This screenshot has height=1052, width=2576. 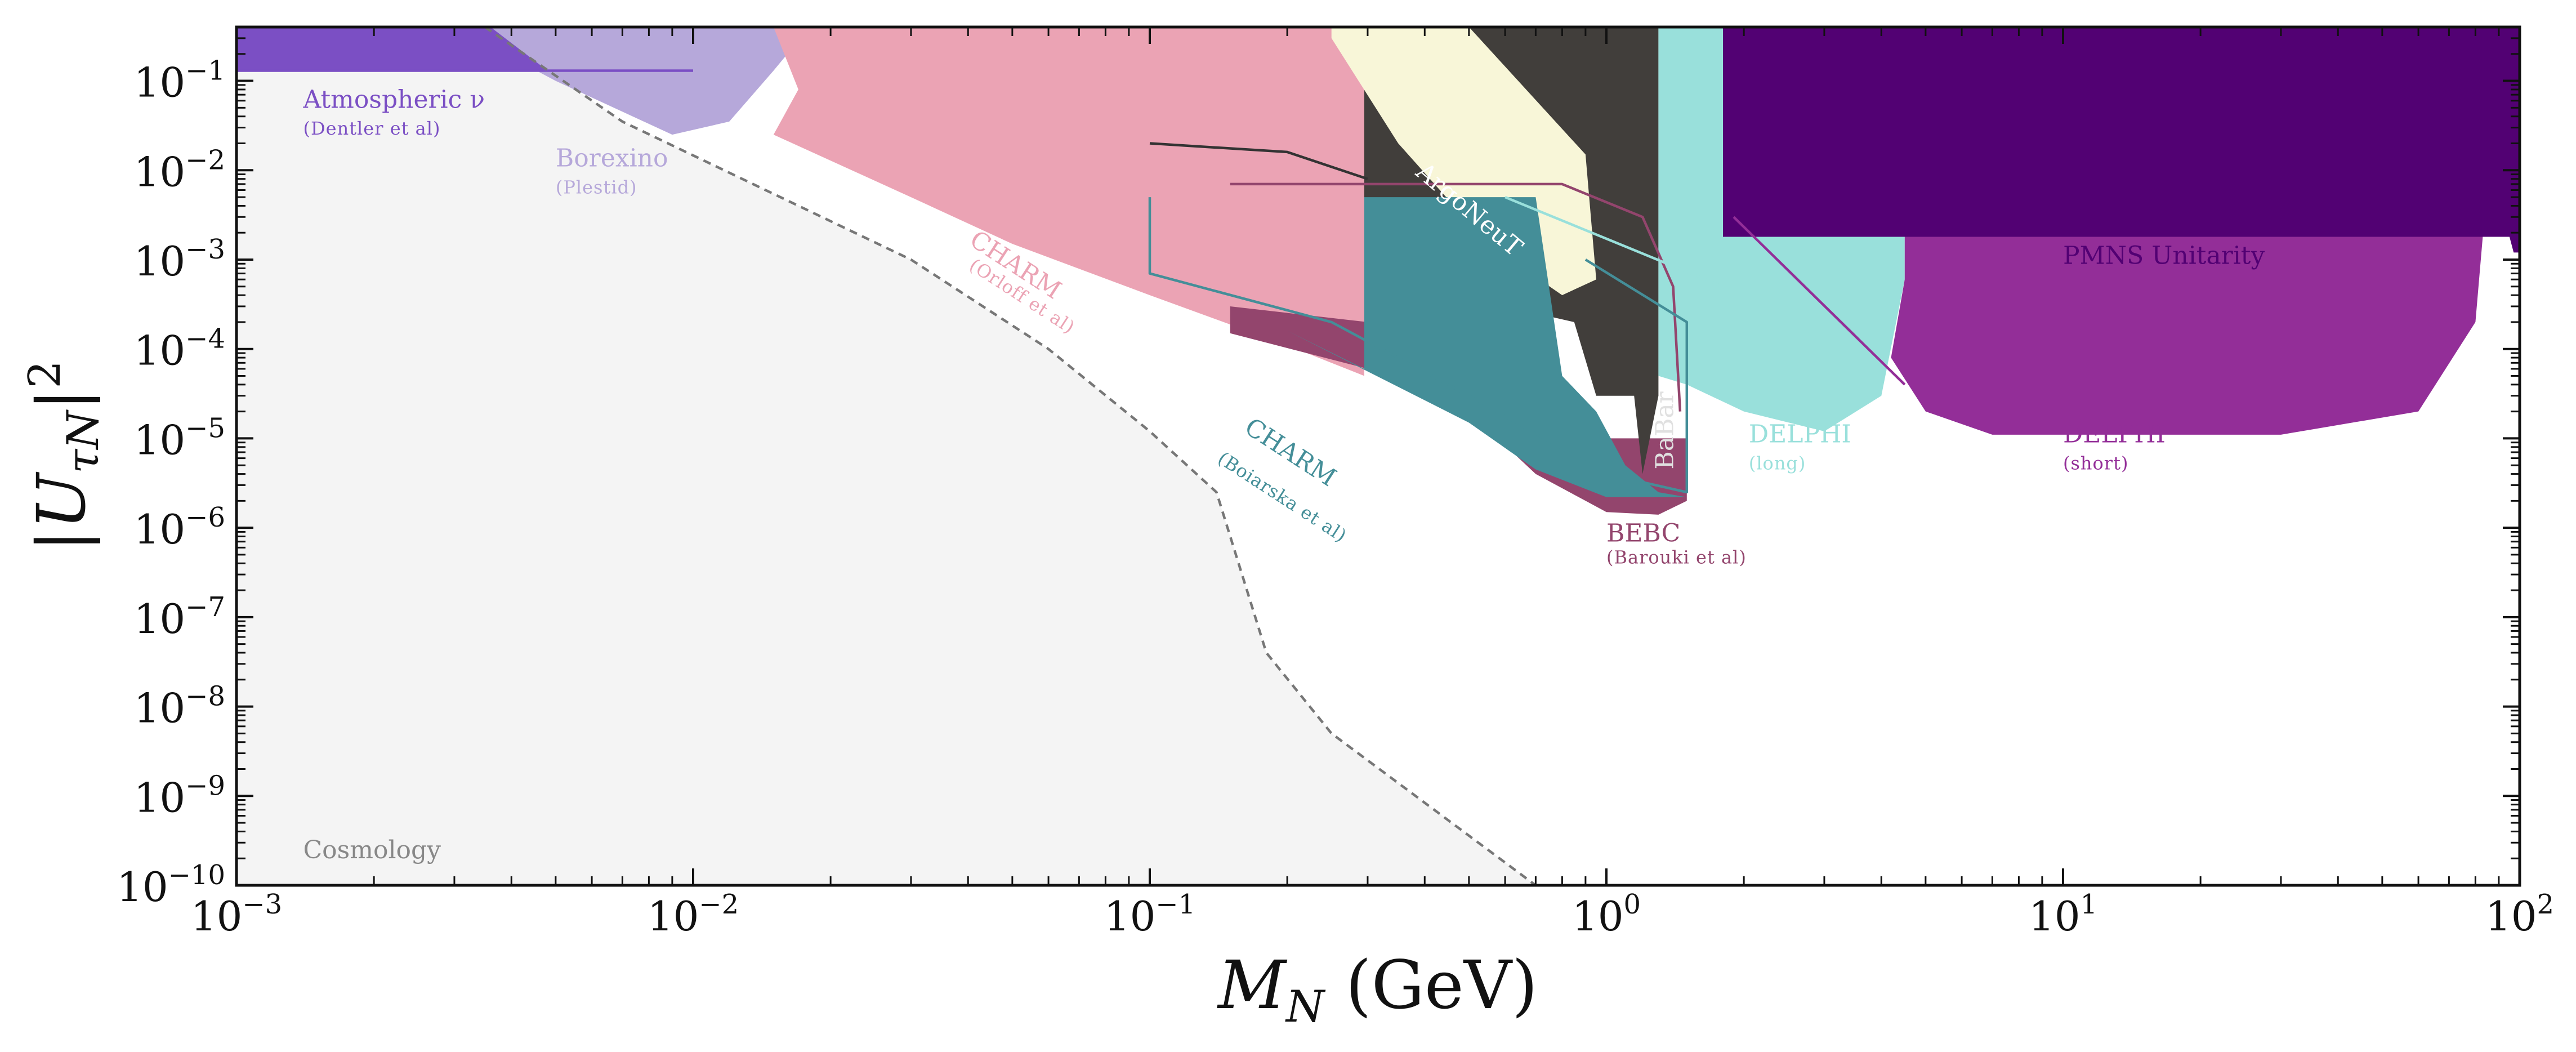 I want to click on y-tick-label: 10⁻³, so click(x=179, y=259).